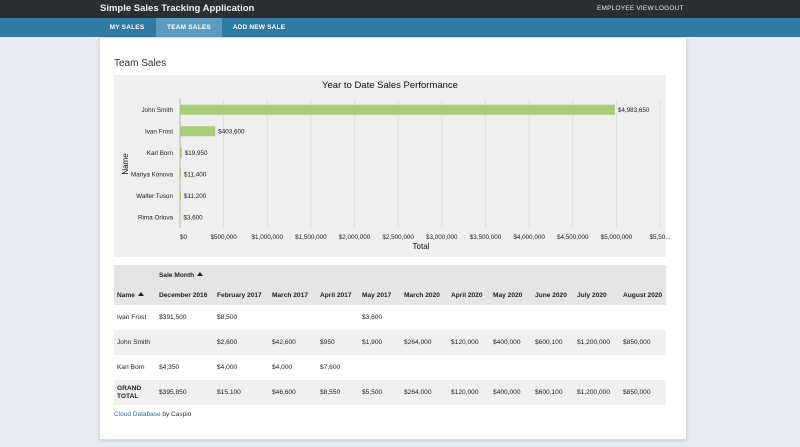 The width and height of the screenshot is (800, 447). I want to click on x-tick-label: $5,000,000, so click(617, 237).